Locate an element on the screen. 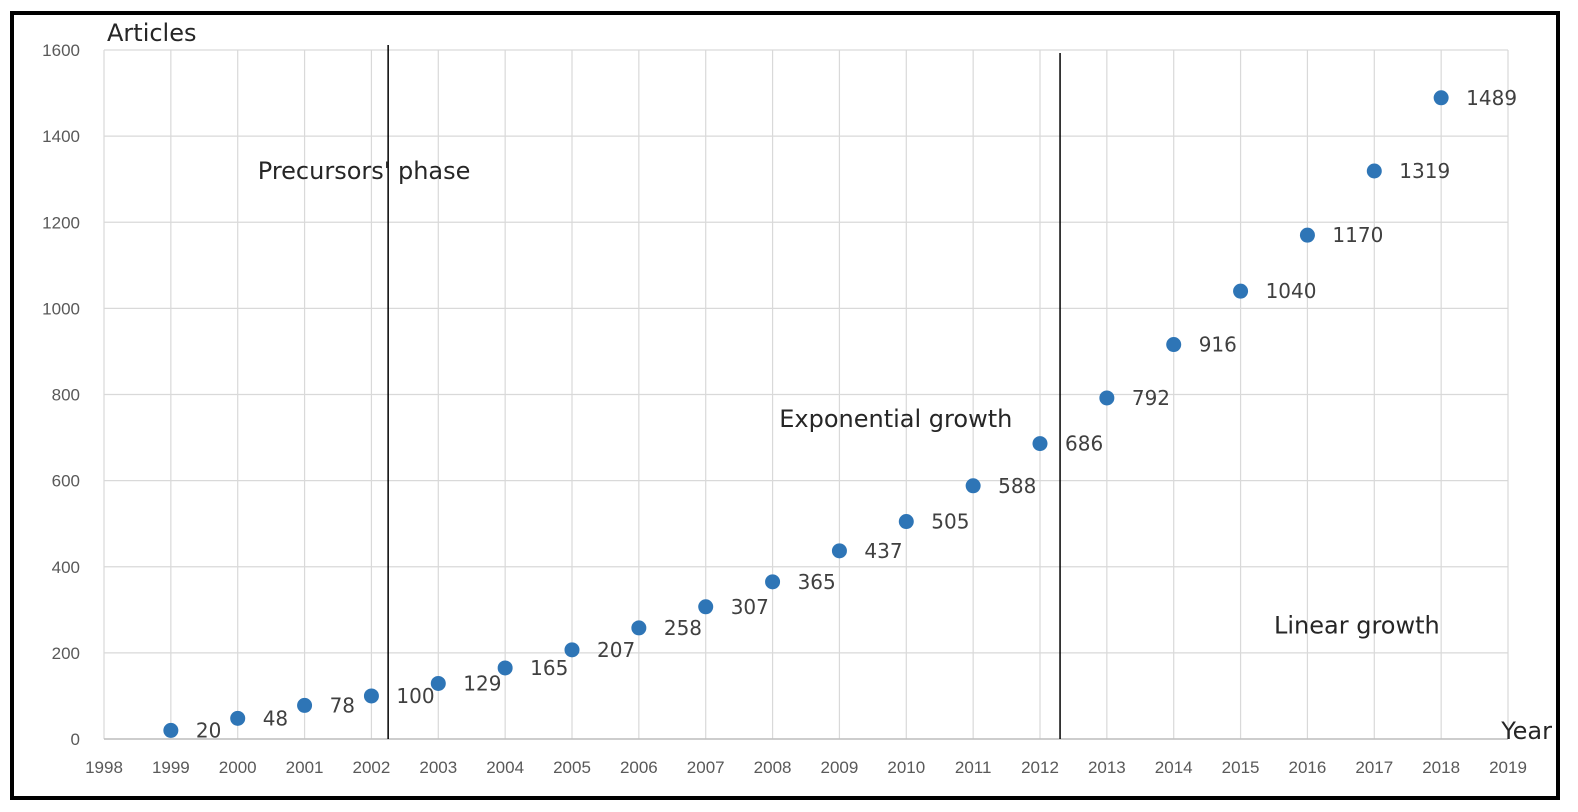 The height and width of the screenshot is (812, 1578). data-label-2010: 505 is located at coordinates (950, 522).